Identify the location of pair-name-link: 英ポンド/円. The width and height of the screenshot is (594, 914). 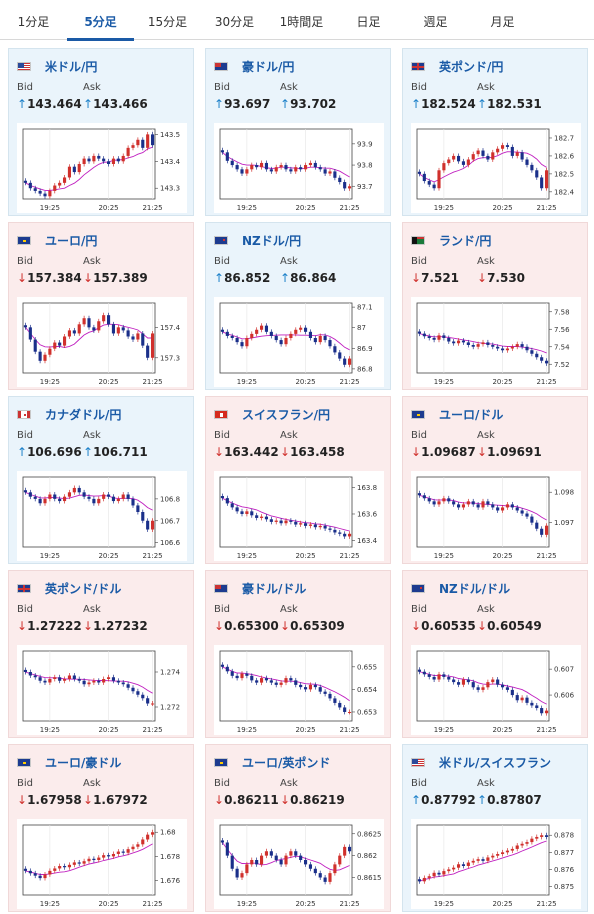
(471, 66).